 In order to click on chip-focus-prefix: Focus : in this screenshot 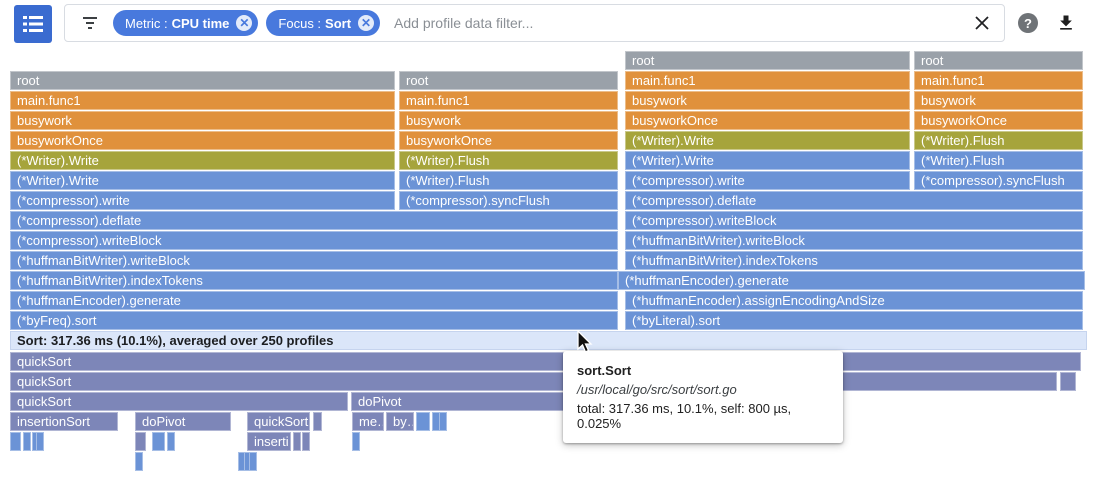, I will do `click(300, 23)`.